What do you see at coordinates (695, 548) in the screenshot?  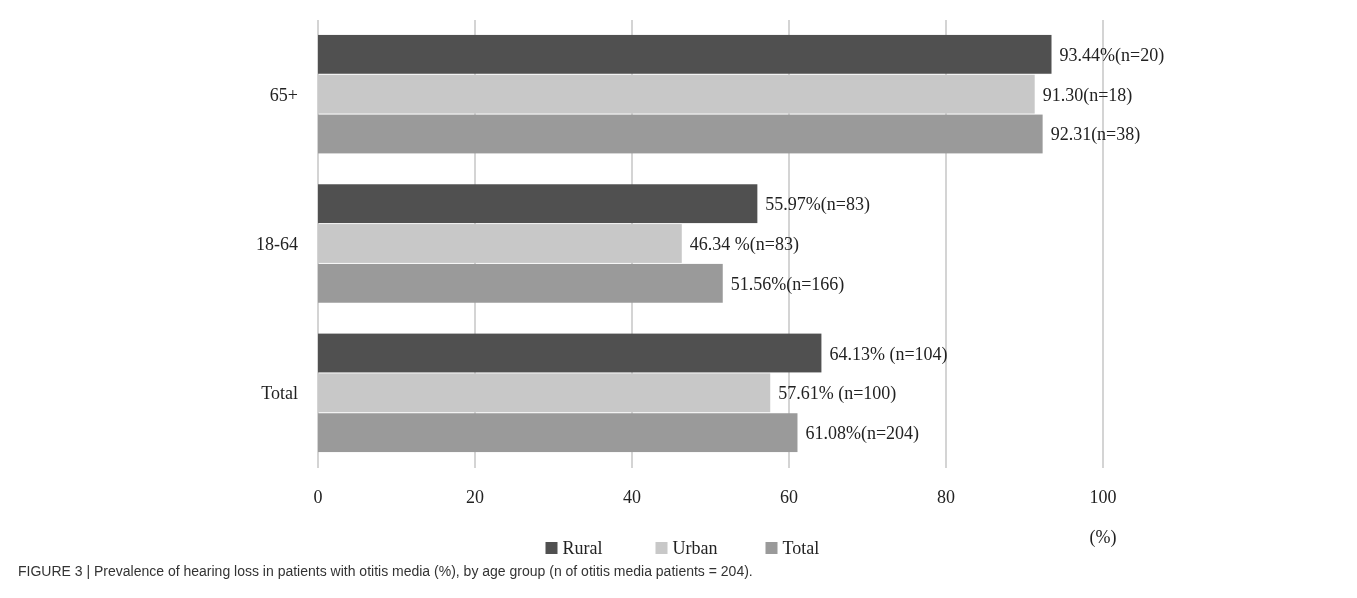 I see `legend-label: Urban` at bounding box center [695, 548].